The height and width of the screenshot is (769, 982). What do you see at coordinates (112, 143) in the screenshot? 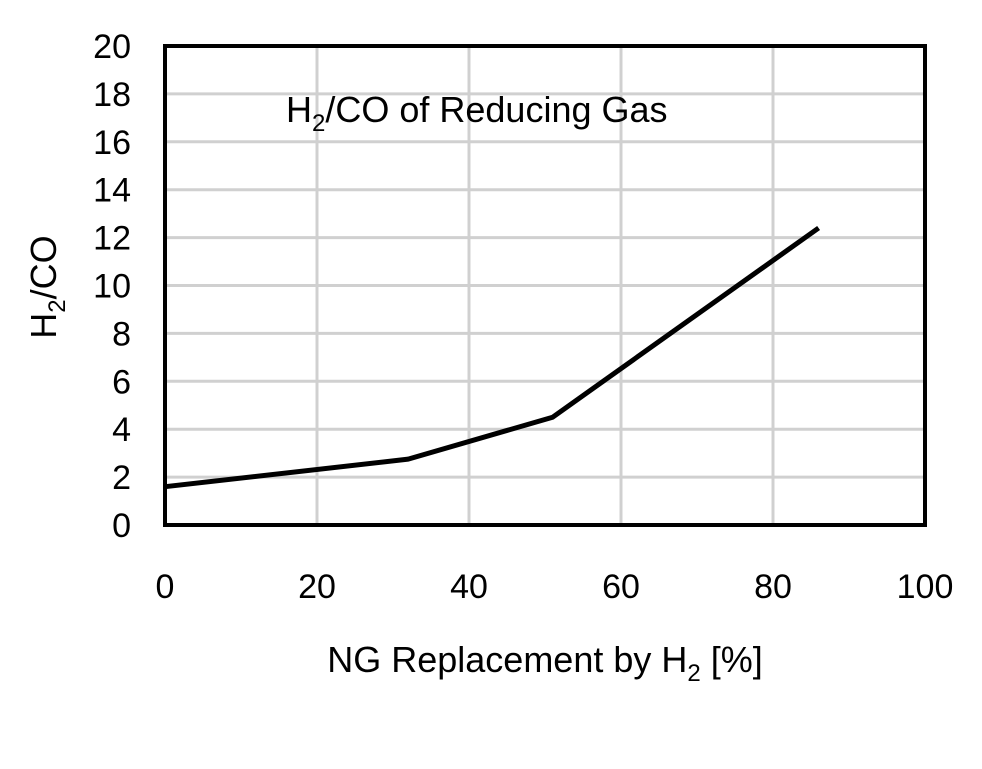
I see `y-tick-label: 16` at bounding box center [112, 143].